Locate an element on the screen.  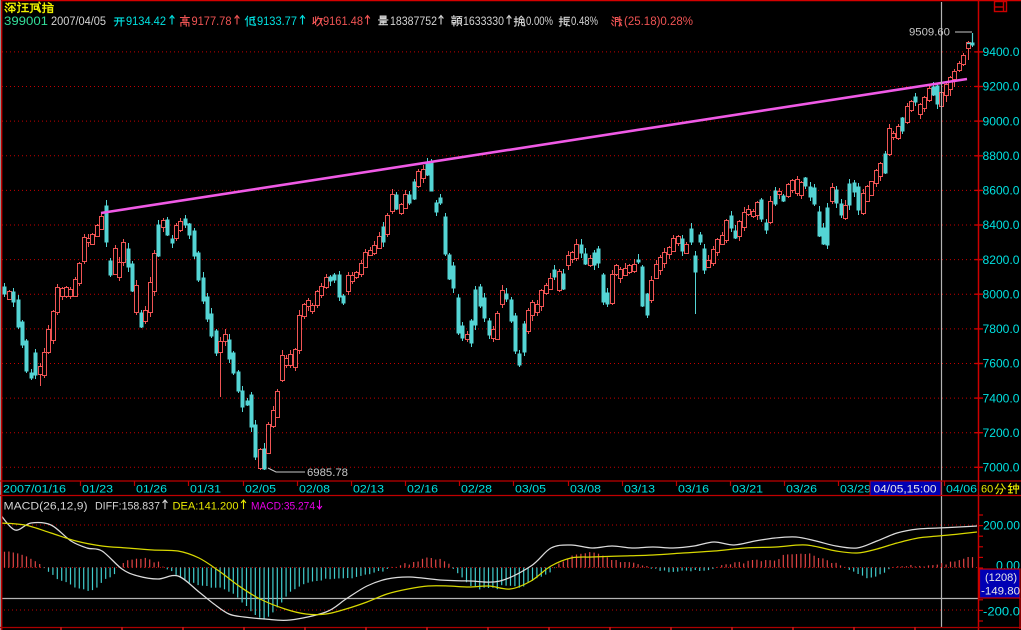
svg-text: 0.48% is located at coordinates (584, 21).